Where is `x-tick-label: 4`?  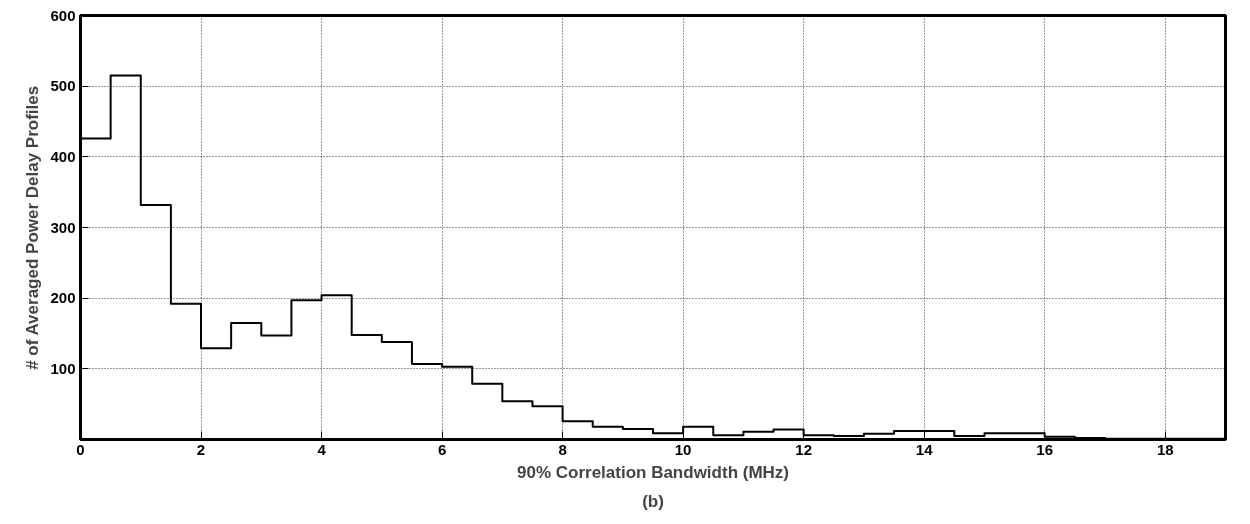
x-tick-label: 4 is located at coordinates (322, 449).